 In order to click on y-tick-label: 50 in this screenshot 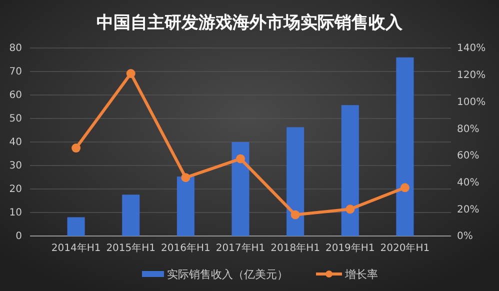, I will do `click(15, 119)`.